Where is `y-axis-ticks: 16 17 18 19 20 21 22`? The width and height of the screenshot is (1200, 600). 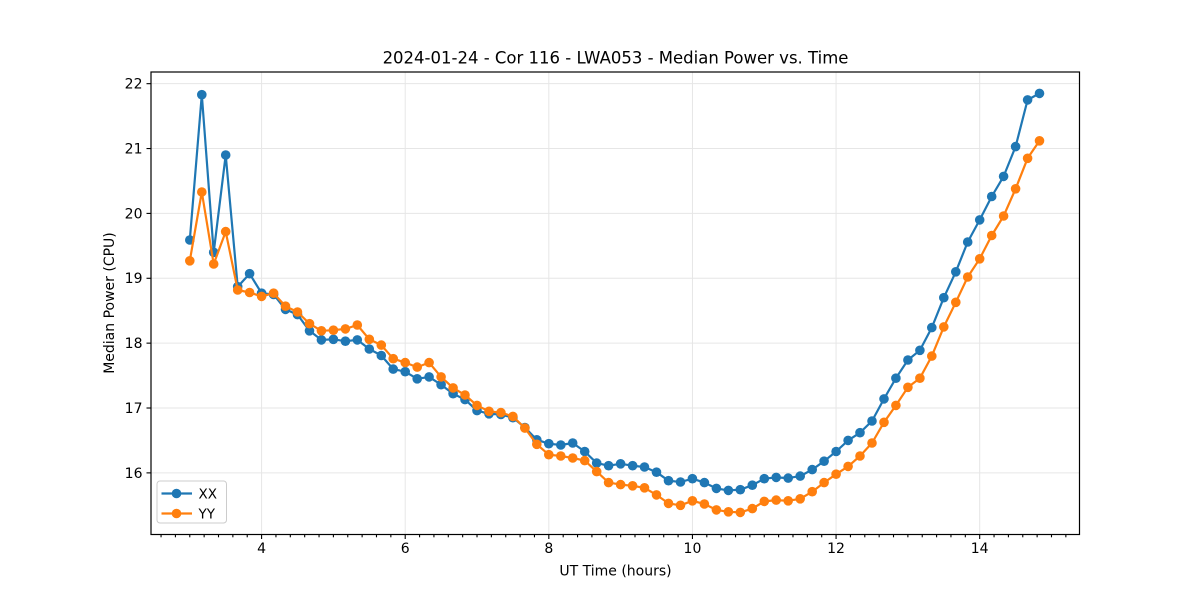 y-axis-ticks: 16 17 18 19 20 21 22 is located at coordinates (138, 279).